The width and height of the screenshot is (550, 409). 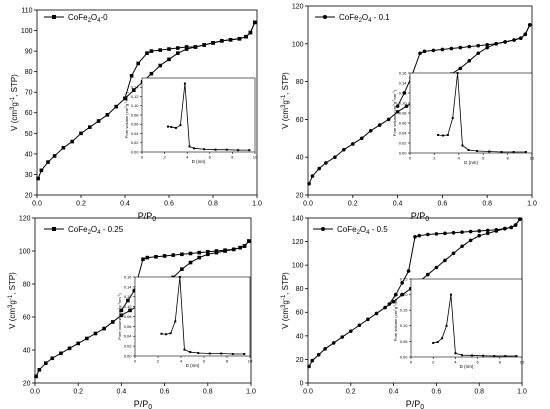 I want to click on y-tick-label: 50, so click(x=29, y=134).